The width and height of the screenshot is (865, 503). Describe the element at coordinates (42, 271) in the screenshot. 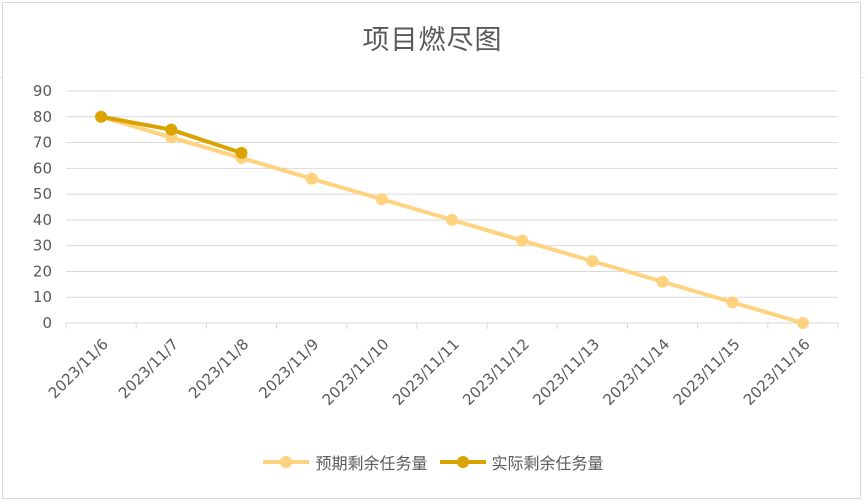

I see `y-tick-label-20: 20` at that location.